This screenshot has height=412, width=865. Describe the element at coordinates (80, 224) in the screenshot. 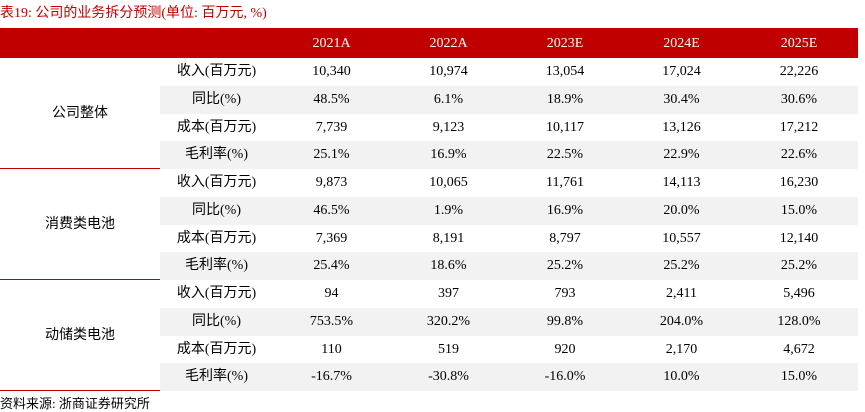

I see `group-label: 消费类电池` at that location.